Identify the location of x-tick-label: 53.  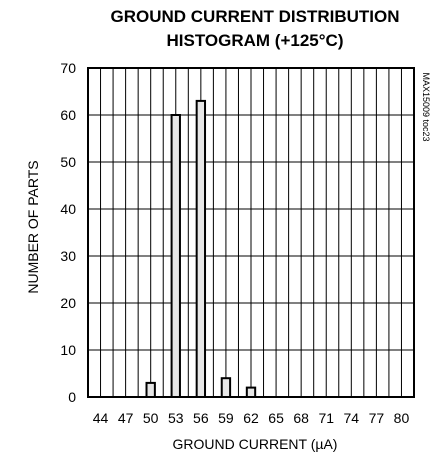
(176, 418).